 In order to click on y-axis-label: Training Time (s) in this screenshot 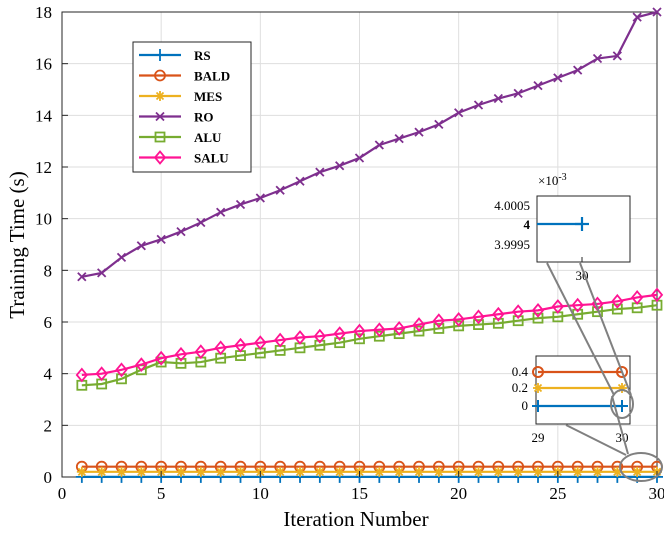, I will do `click(17, 244)`.